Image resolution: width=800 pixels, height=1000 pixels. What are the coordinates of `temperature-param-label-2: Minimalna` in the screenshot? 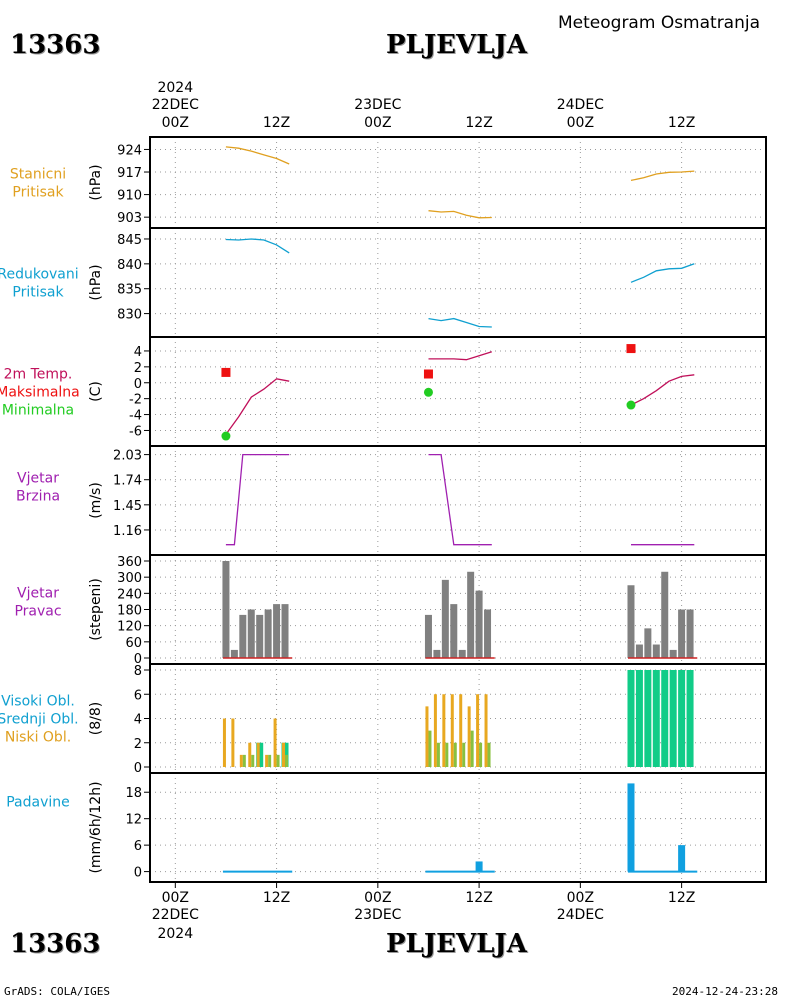 It's located at (38, 411).